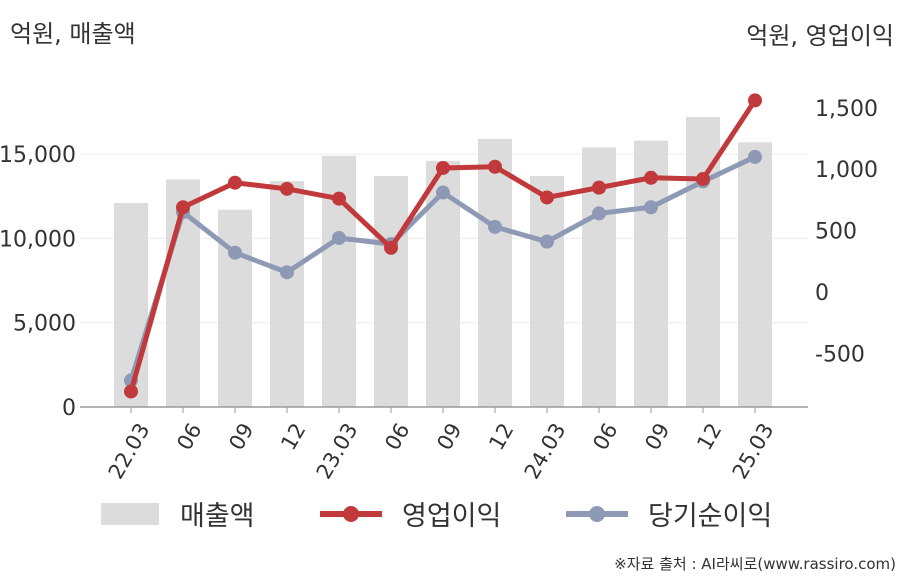  I want to click on legend-label-net-income: 당기순이익, so click(710, 516).